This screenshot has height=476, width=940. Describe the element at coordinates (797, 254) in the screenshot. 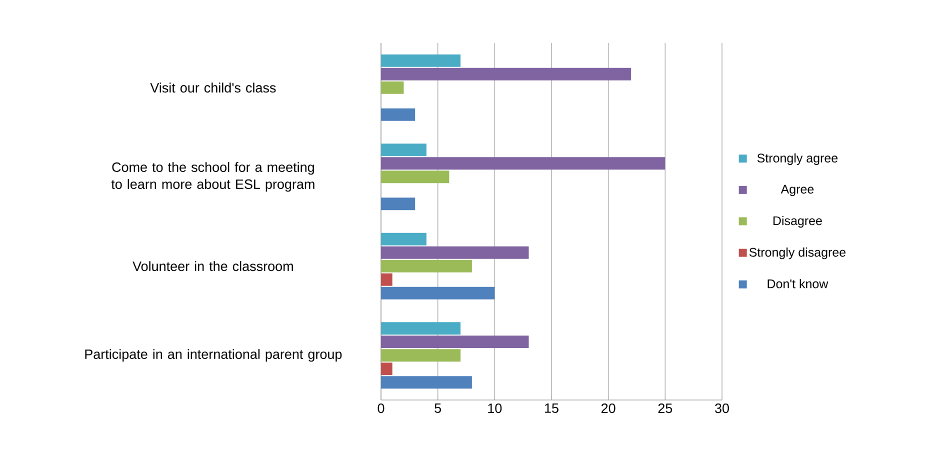

I see `legend-label: Strongly disagree` at that location.